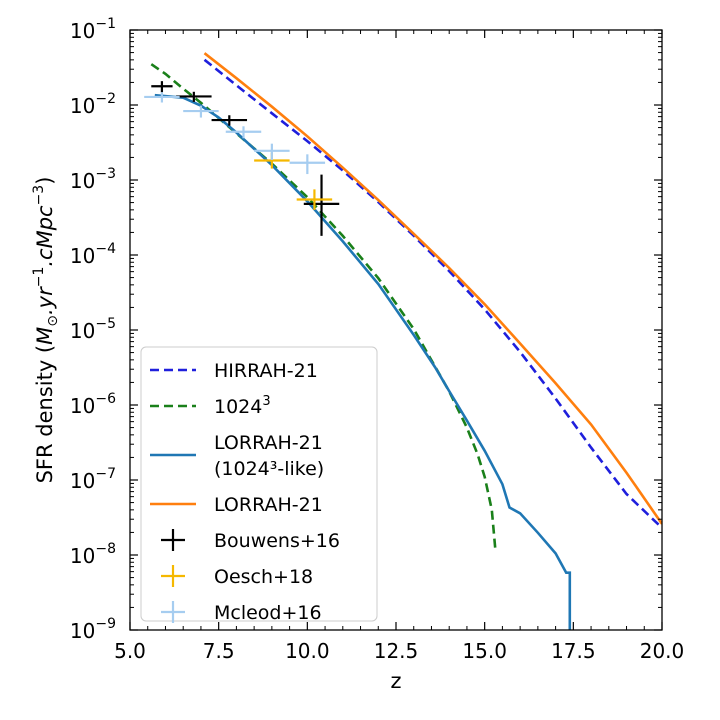 This screenshot has height=720, width=720. I want to click on legend-obs-label-1: Oesch+18, so click(263, 577).